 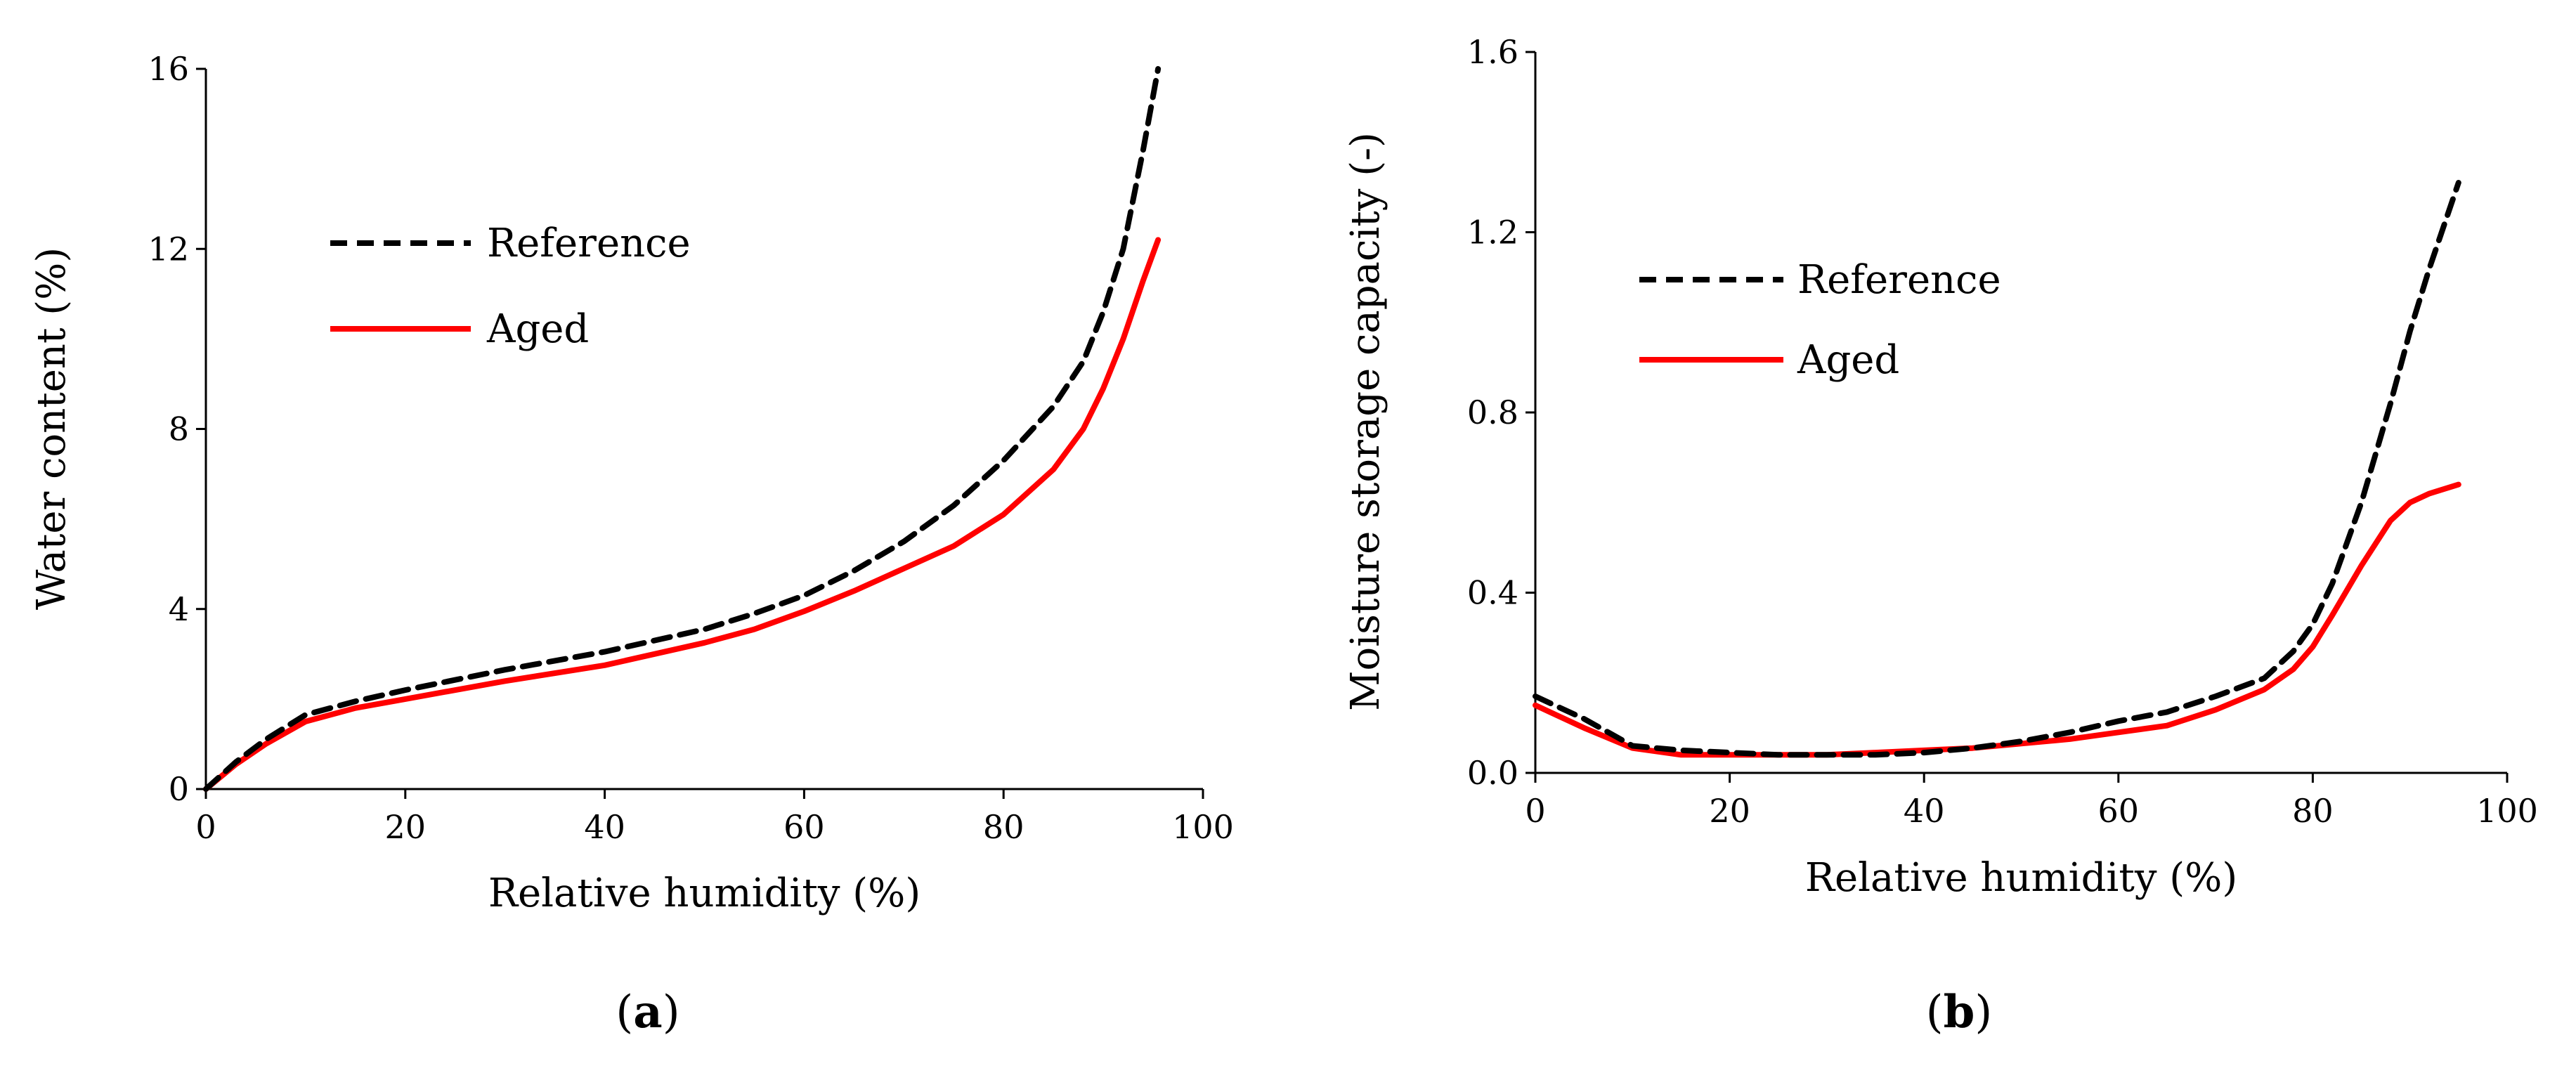 I want to click on y-tick-label: 0.8, so click(x=1492, y=412).